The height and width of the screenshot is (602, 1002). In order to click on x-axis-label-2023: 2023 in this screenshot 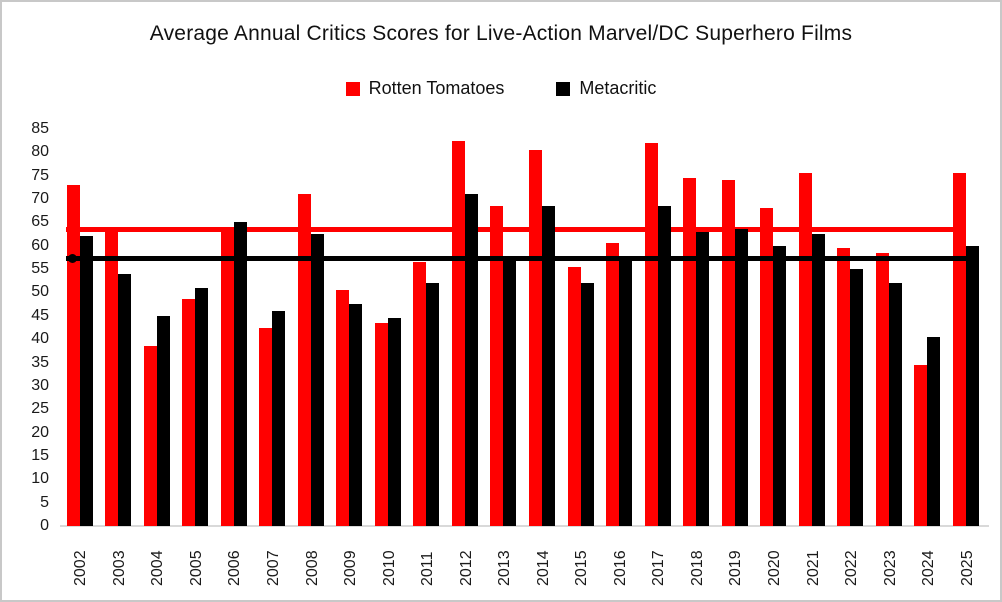, I will do `click(890, 568)`.